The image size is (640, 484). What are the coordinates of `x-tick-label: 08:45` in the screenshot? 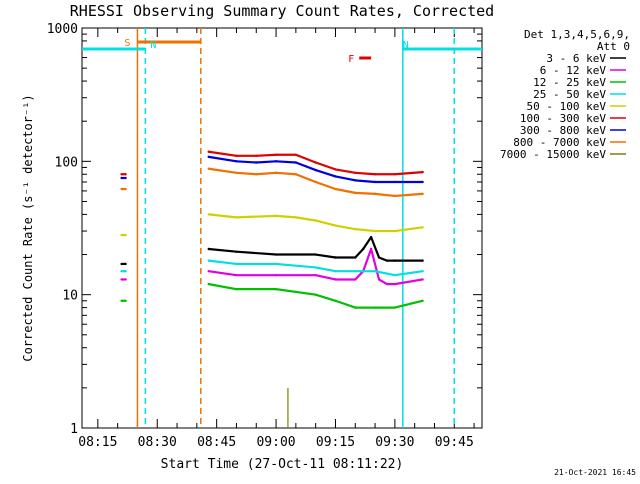 It's located at (216, 442).